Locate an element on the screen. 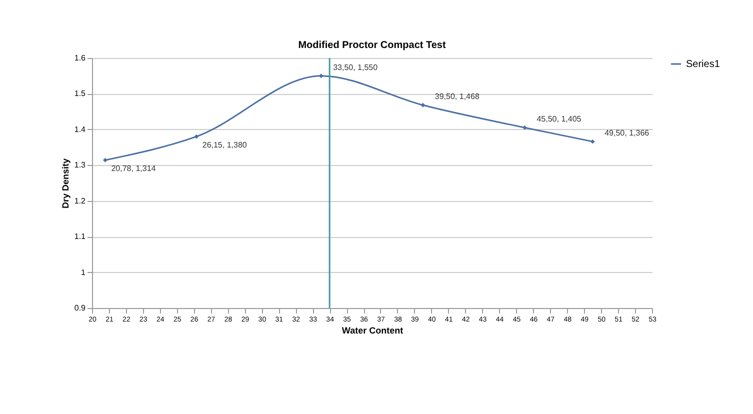 The width and height of the screenshot is (753, 414). y-tick-label: 1.4 is located at coordinates (80, 129).